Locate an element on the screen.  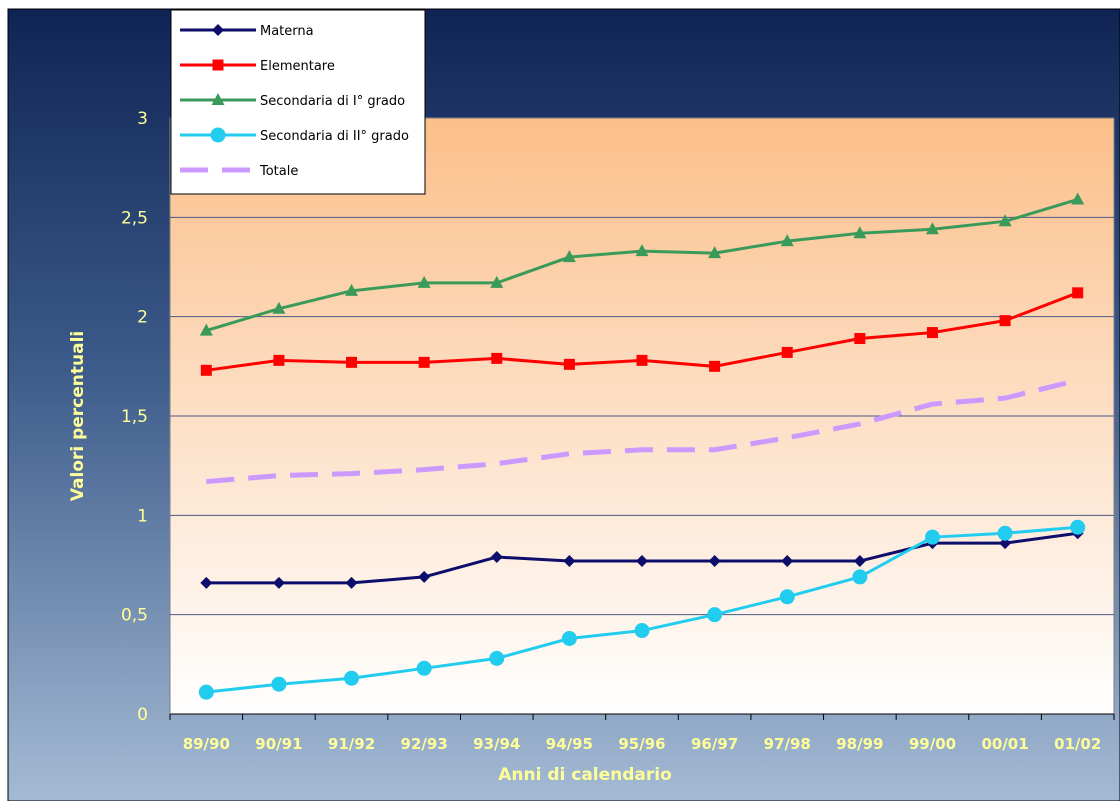
legend-item: Secondaria di II° grado is located at coordinates (294, 135).